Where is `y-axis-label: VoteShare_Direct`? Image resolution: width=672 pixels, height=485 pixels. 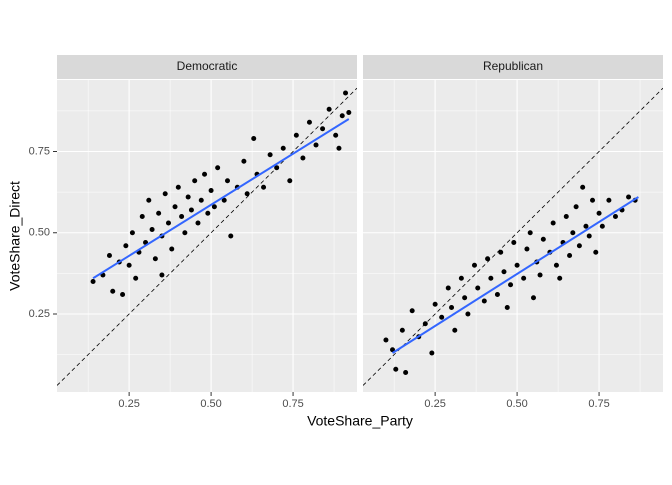
y-axis-label: VoteShare_Direct is located at coordinates (15, 236).